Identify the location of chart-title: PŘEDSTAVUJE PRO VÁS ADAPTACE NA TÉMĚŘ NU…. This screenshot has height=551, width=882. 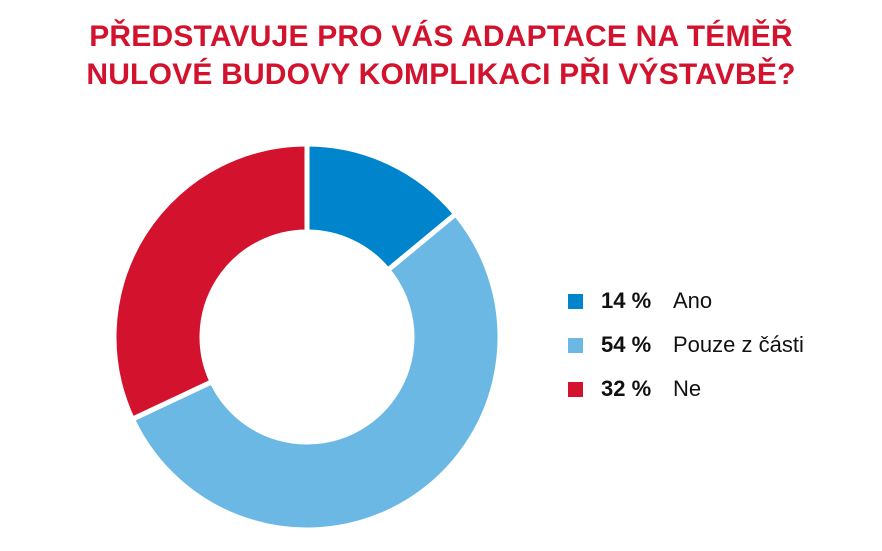
(441, 56).